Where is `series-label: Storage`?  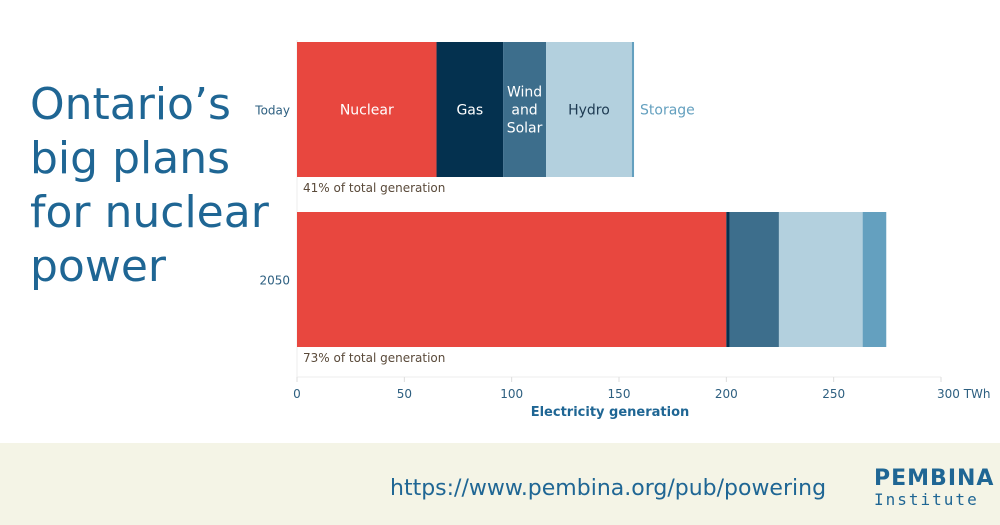 series-label: Storage is located at coordinates (667, 111).